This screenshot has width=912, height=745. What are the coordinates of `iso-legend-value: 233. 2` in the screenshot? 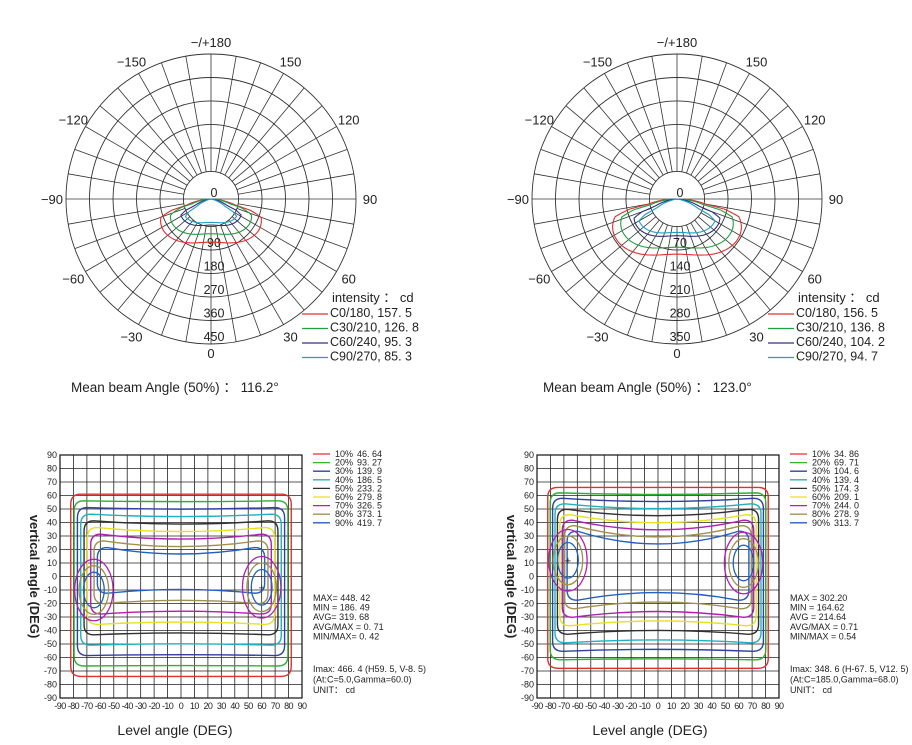 It's located at (369, 488).